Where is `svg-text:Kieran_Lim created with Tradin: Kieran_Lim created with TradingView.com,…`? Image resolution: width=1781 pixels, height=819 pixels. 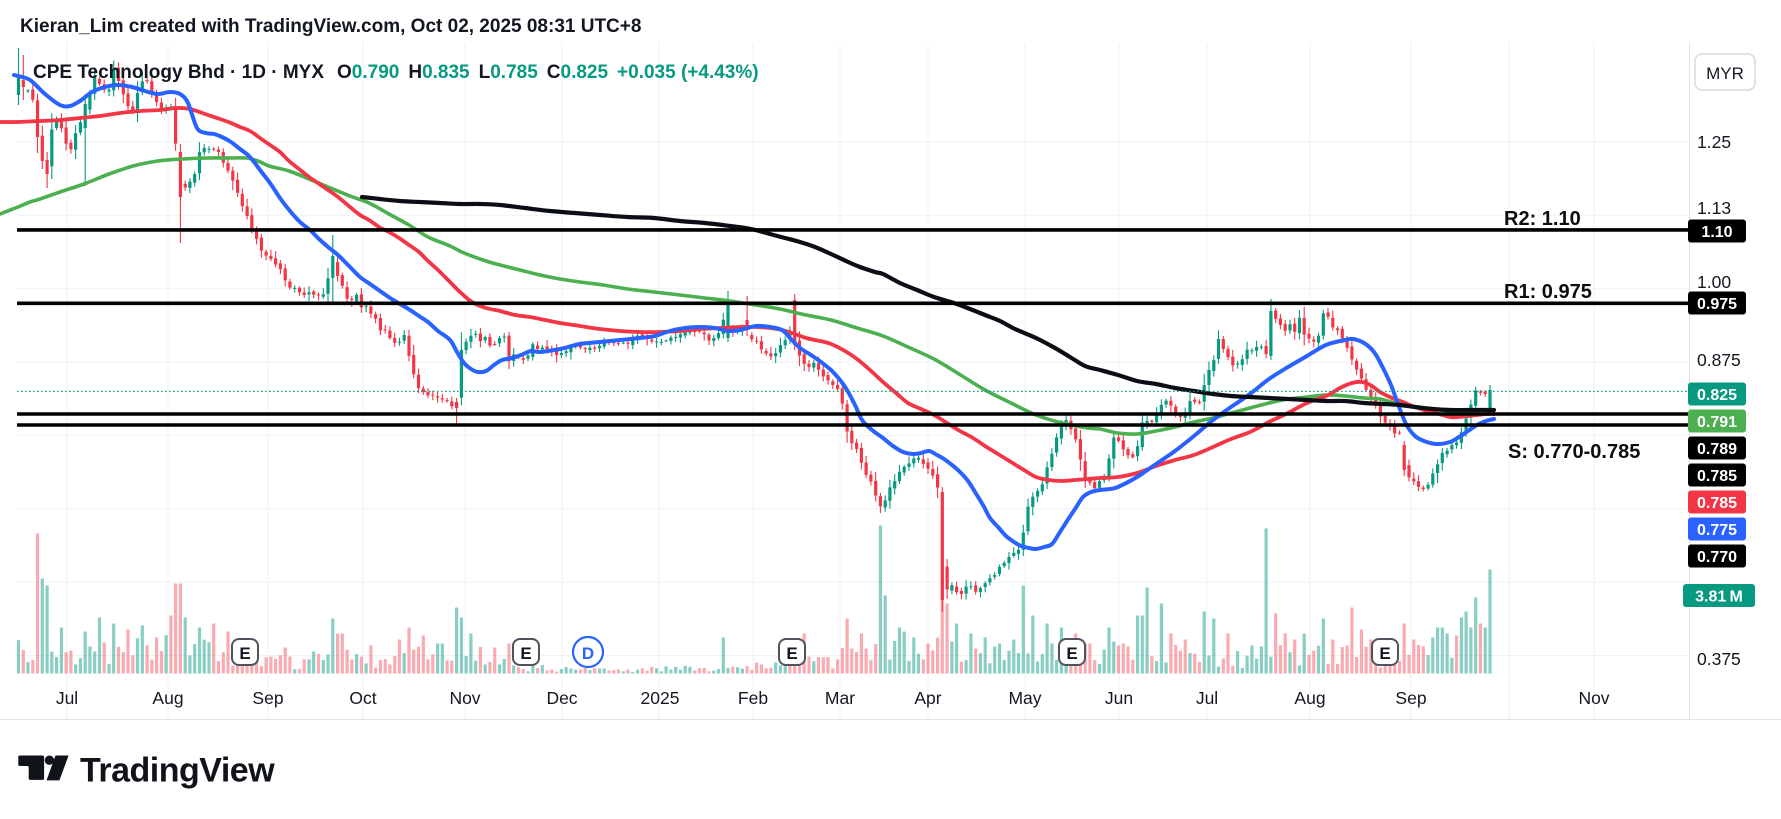
svg-text:Kieran_Lim created with Tradin: Kieran_Lim created with TradingView.com,… is located at coordinates (330, 26).